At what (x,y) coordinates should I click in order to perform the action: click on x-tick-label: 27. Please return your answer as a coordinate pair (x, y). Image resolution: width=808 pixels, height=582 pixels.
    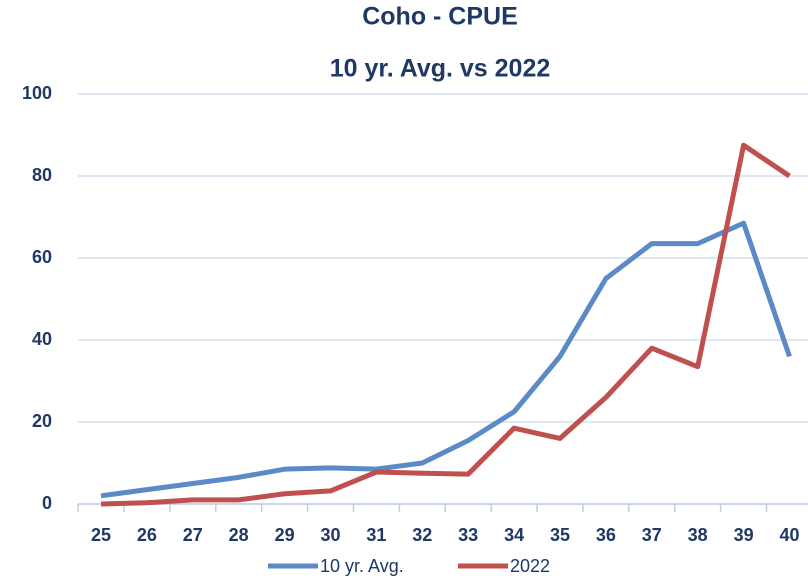
    Looking at the image, I should click on (193, 535).